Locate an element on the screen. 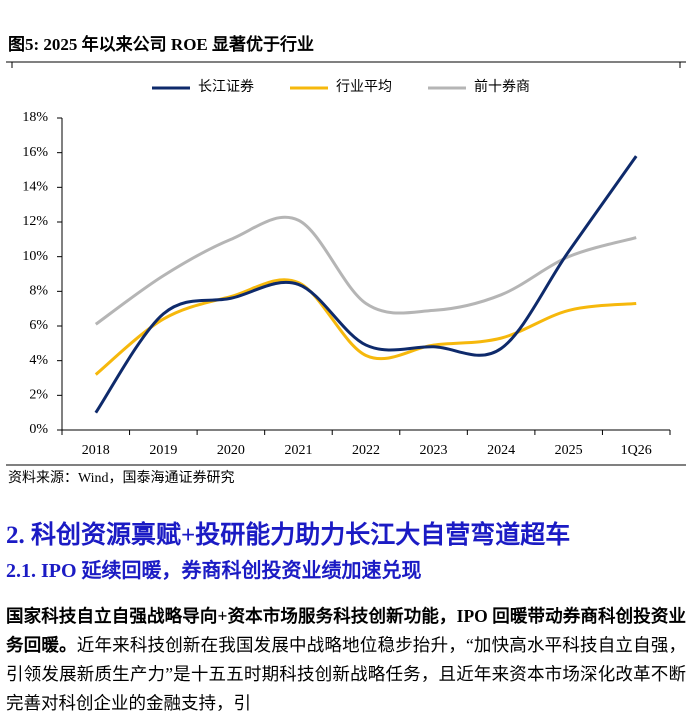 The height and width of the screenshot is (718, 691). source: 资料来源：Wind，国泰海通证券研究 is located at coordinates (121, 478).